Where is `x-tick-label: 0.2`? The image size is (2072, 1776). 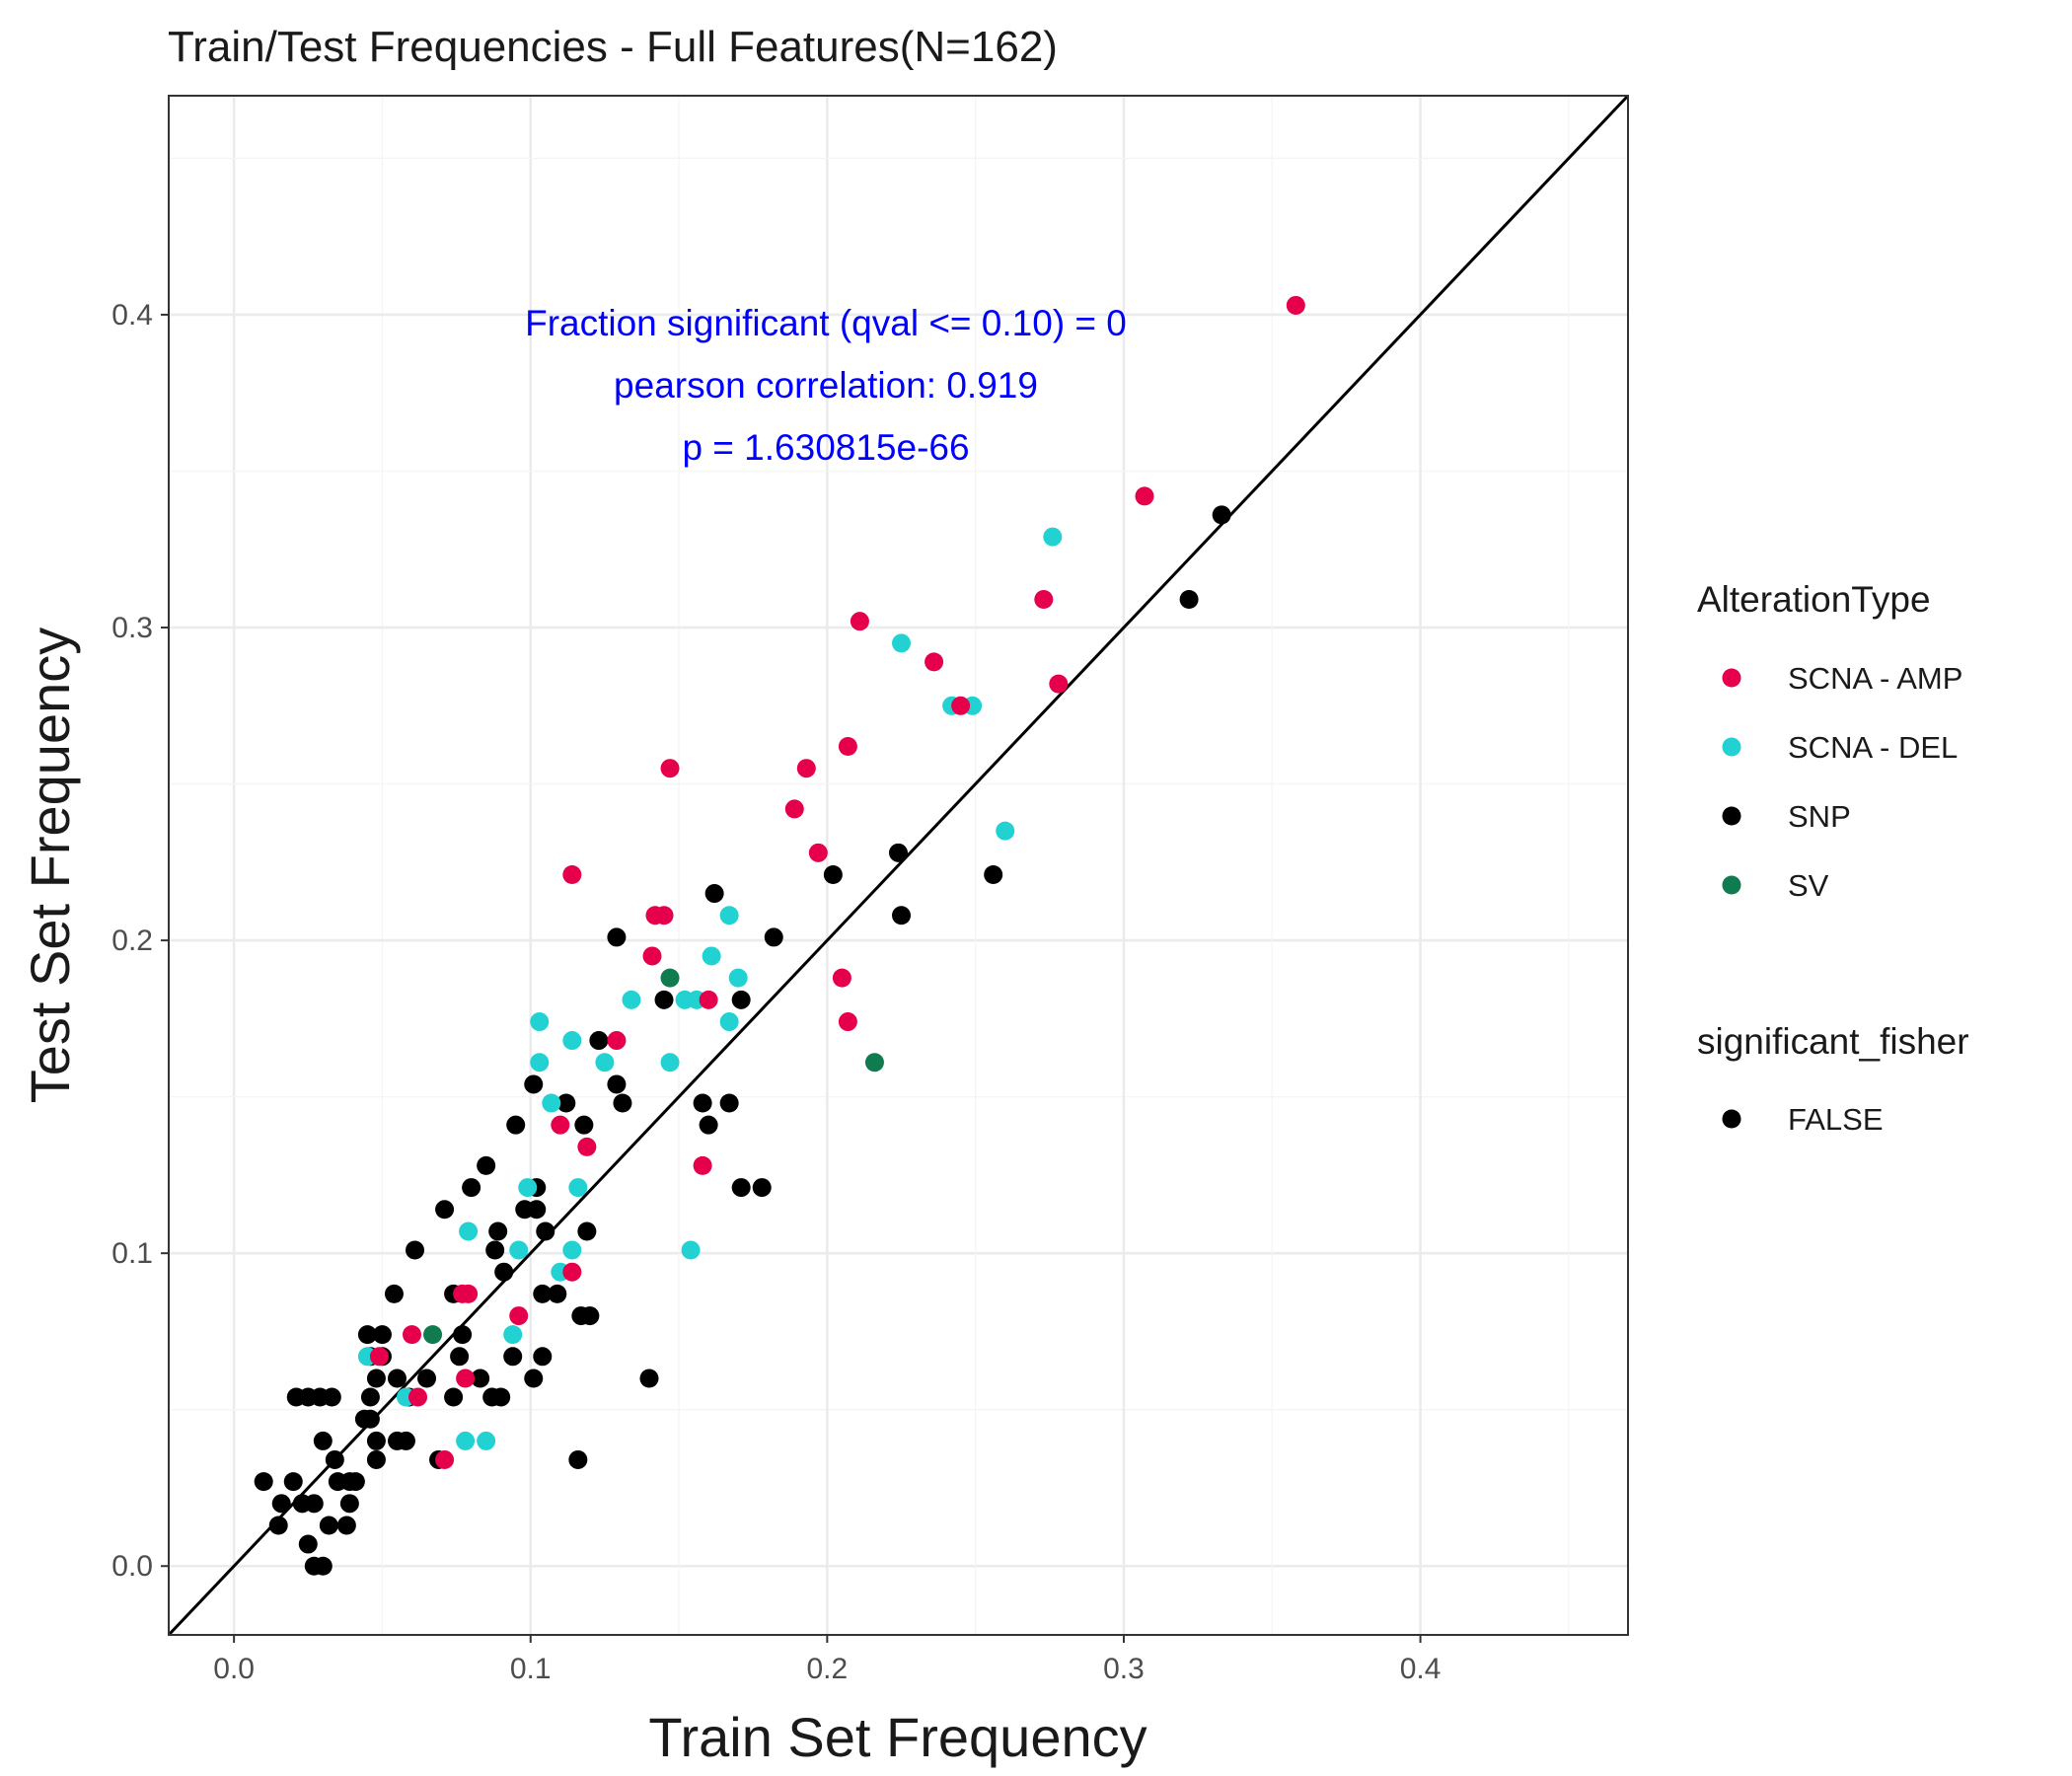
x-tick-label: 0.2 is located at coordinates (827, 1669).